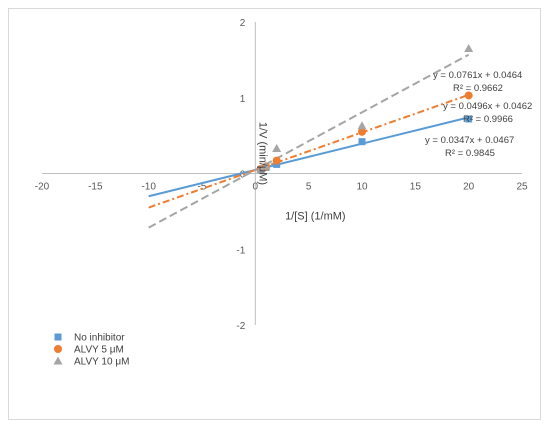 The image size is (550, 430). What do you see at coordinates (365, 109) in the screenshot?
I see `data-markers` at bounding box center [365, 109].